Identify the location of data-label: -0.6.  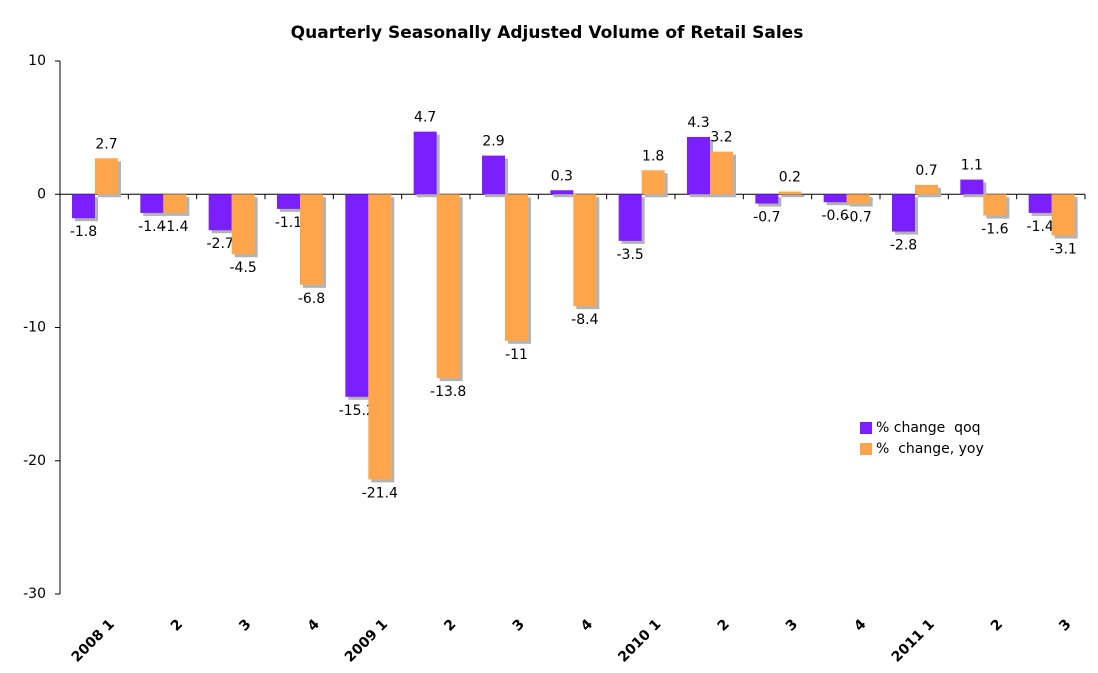
(835, 216).